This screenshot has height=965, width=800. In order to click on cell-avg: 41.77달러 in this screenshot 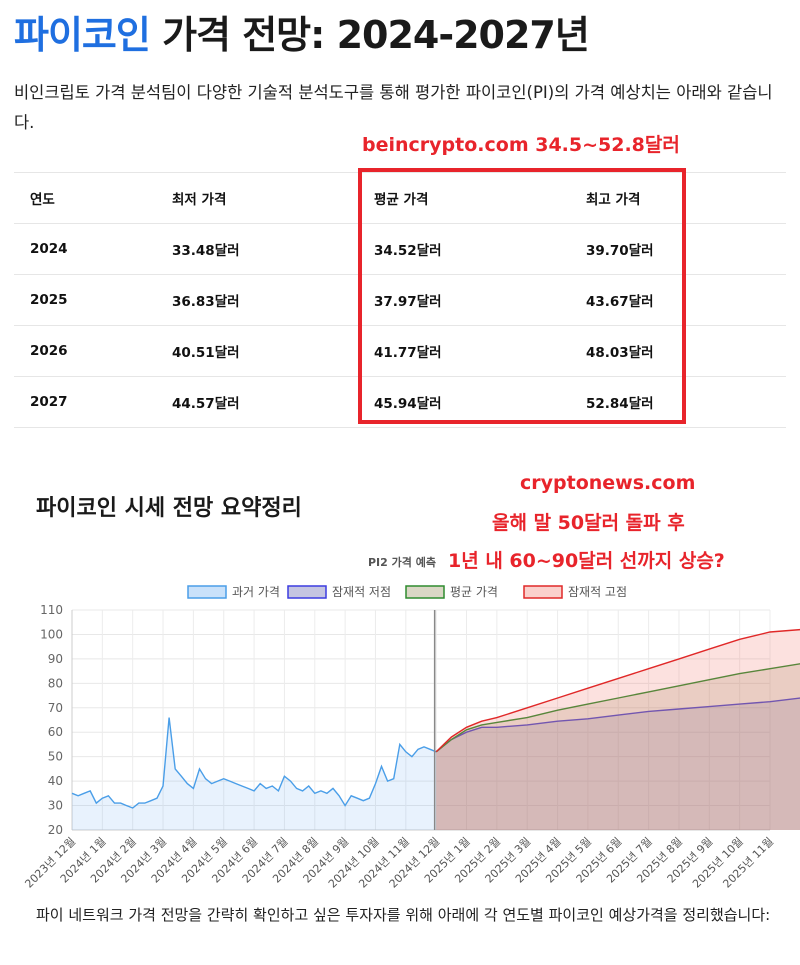, I will do `click(464, 351)`.